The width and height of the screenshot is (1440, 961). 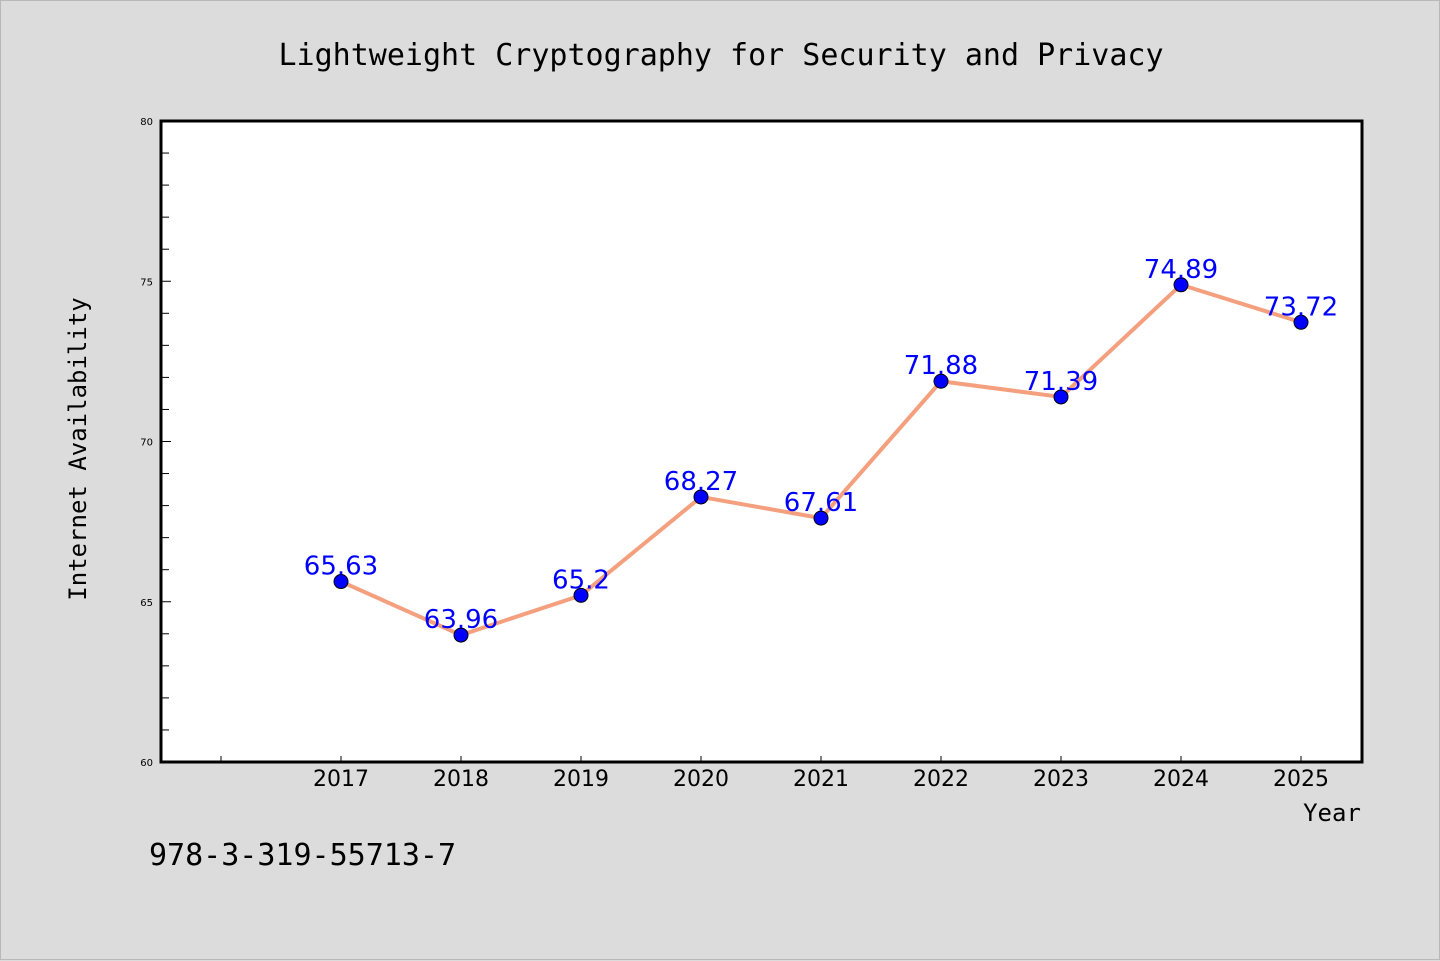 I want to click on data-label: 63.96, so click(x=461, y=620).